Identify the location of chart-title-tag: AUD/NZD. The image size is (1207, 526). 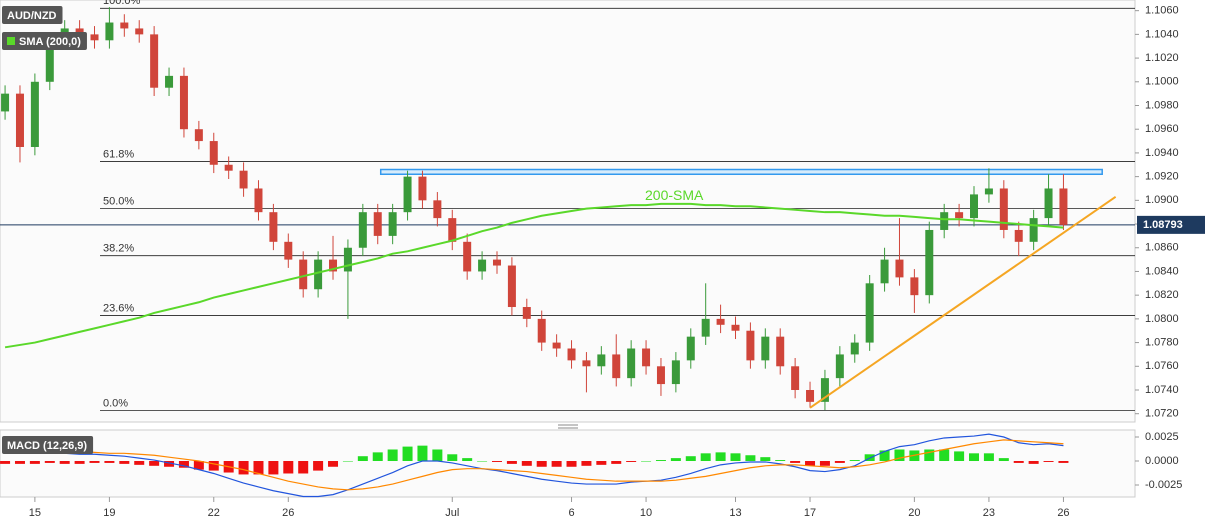
(32, 15).